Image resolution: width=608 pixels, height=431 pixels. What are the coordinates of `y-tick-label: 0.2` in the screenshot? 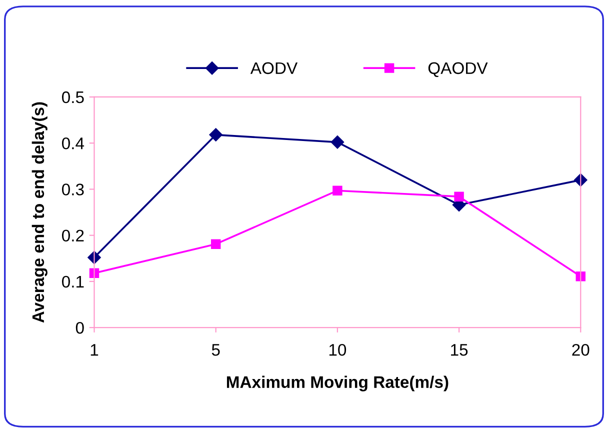 It's located at (73, 236).